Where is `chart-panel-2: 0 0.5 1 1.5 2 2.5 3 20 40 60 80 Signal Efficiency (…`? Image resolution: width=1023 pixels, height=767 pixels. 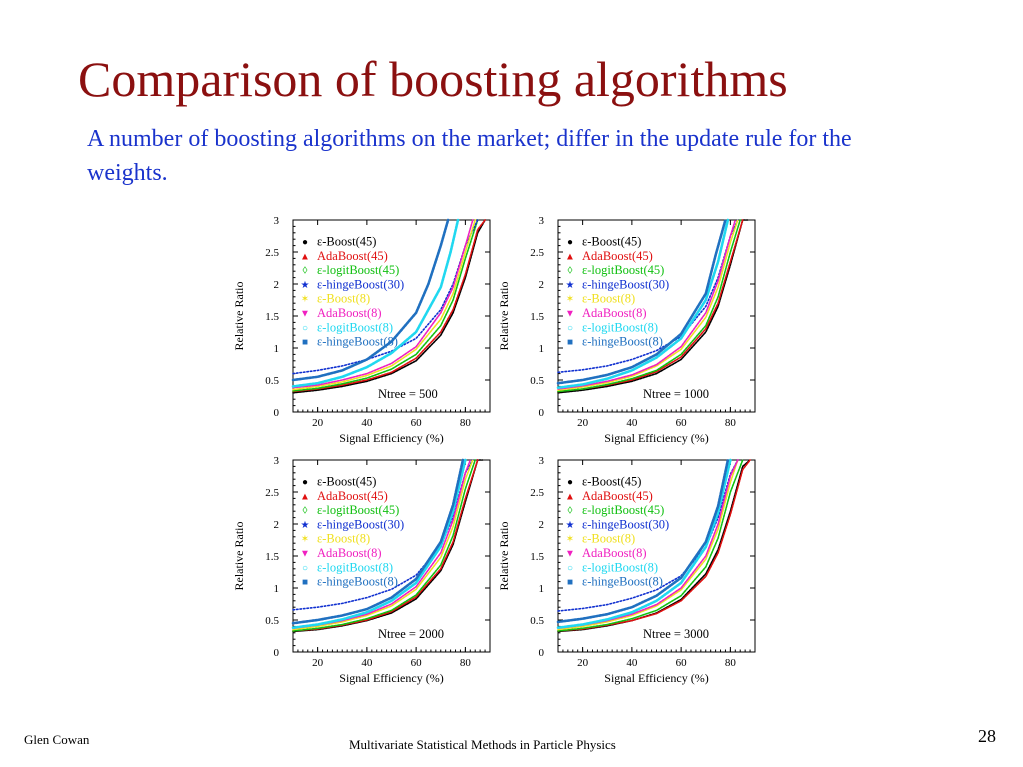 chart-panel-2: 0 0.5 1 1.5 2 2.5 3 20 40 60 80 Signal Efficiency (… is located at coordinates (626, 330).